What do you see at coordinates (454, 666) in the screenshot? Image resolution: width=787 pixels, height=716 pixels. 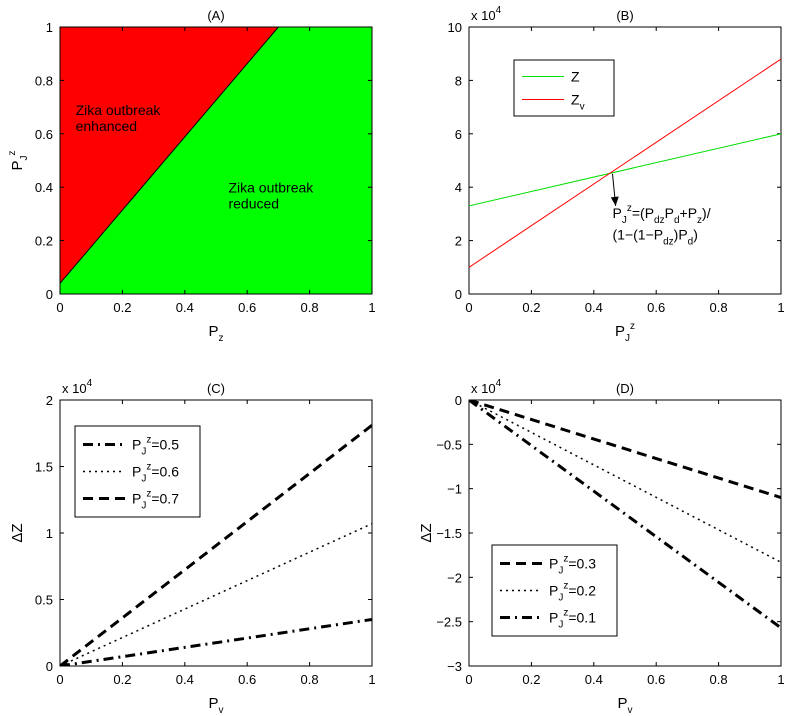 I see `y-tick-label: −3` at bounding box center [454, 666].